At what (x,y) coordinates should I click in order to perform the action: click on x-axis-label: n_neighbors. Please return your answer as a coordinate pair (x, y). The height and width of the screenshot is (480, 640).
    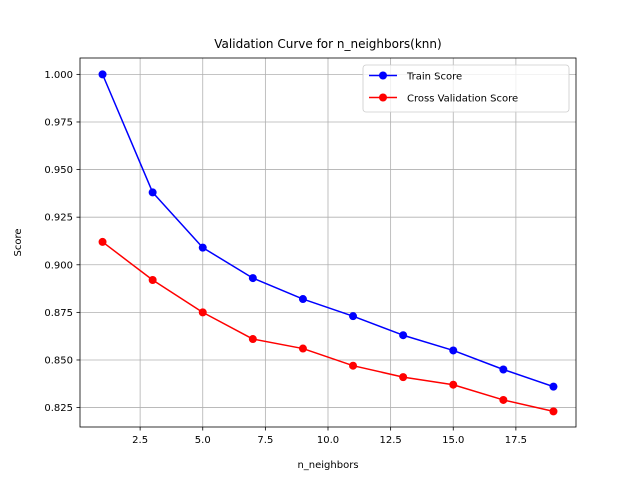
    Looking at the image, I should click on (327, 465).